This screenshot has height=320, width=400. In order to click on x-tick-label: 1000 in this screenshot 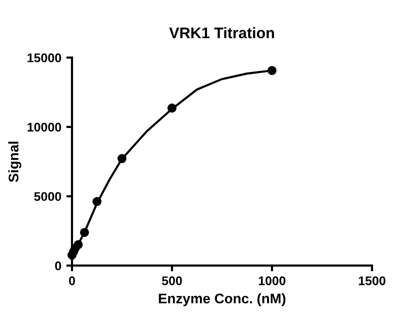, I will do `click(272, 281)`.